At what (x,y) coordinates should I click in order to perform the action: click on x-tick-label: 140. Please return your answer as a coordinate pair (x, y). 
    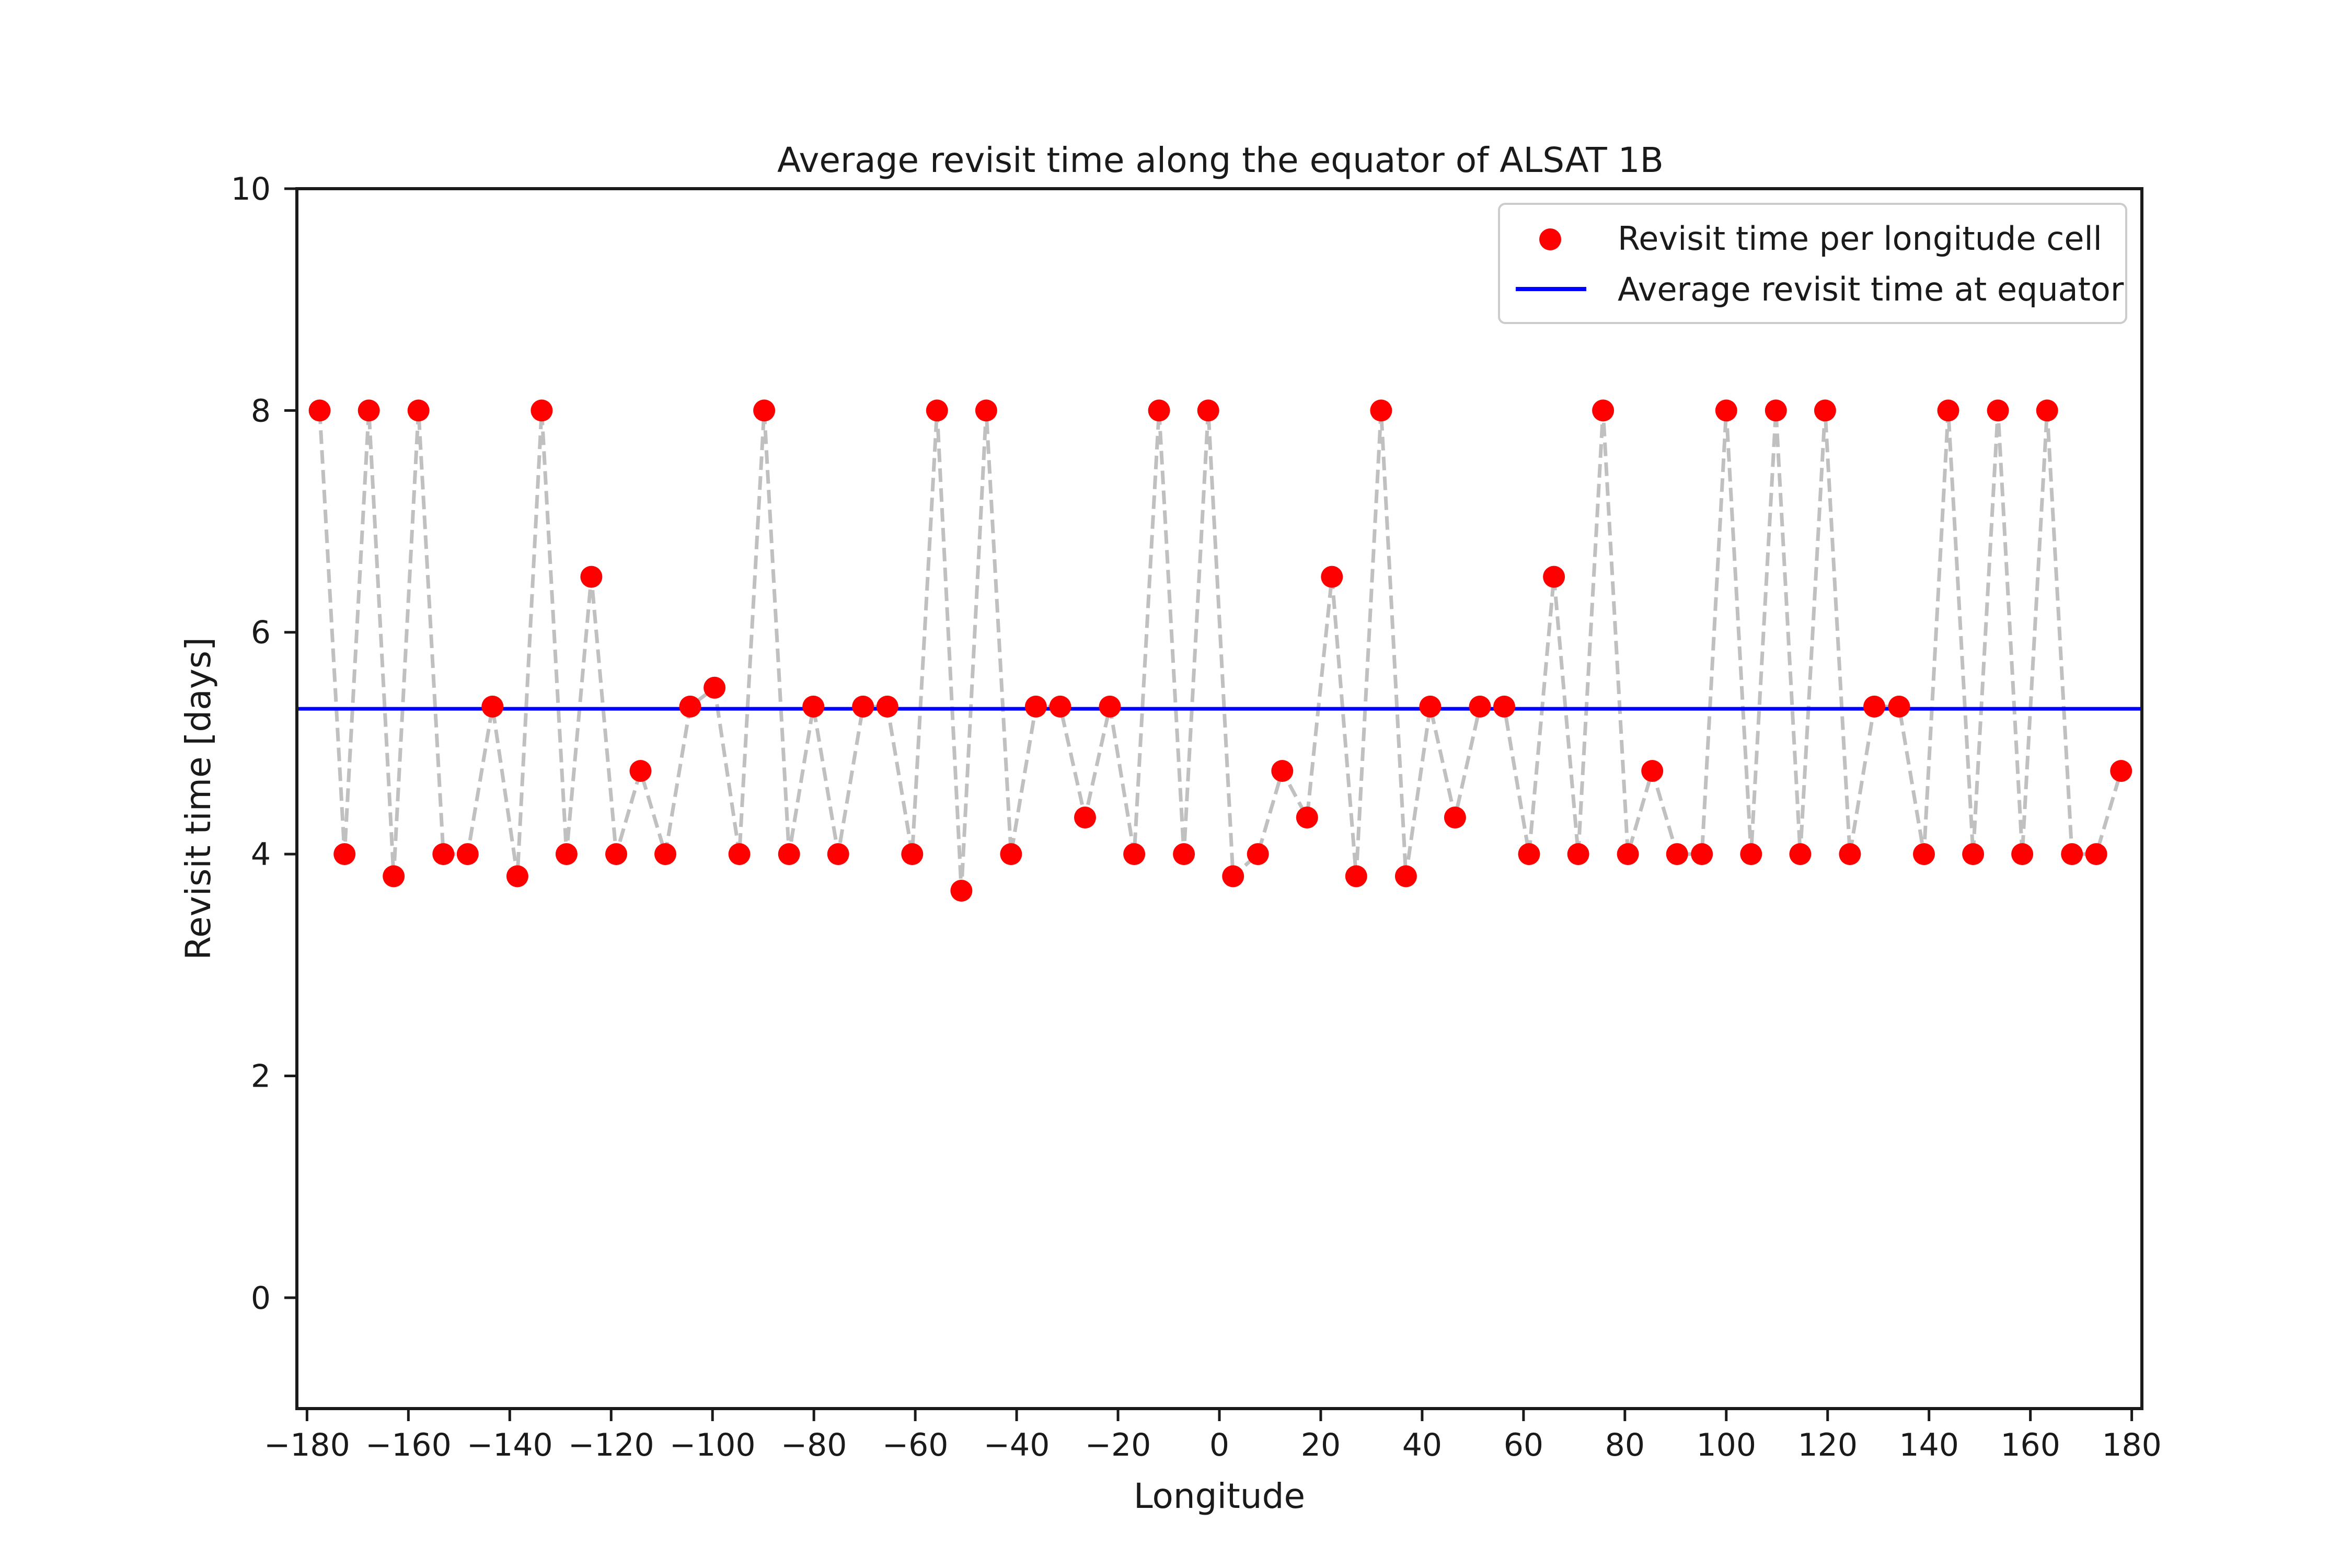
    Looking at the image, I should click on (1929, 1445).